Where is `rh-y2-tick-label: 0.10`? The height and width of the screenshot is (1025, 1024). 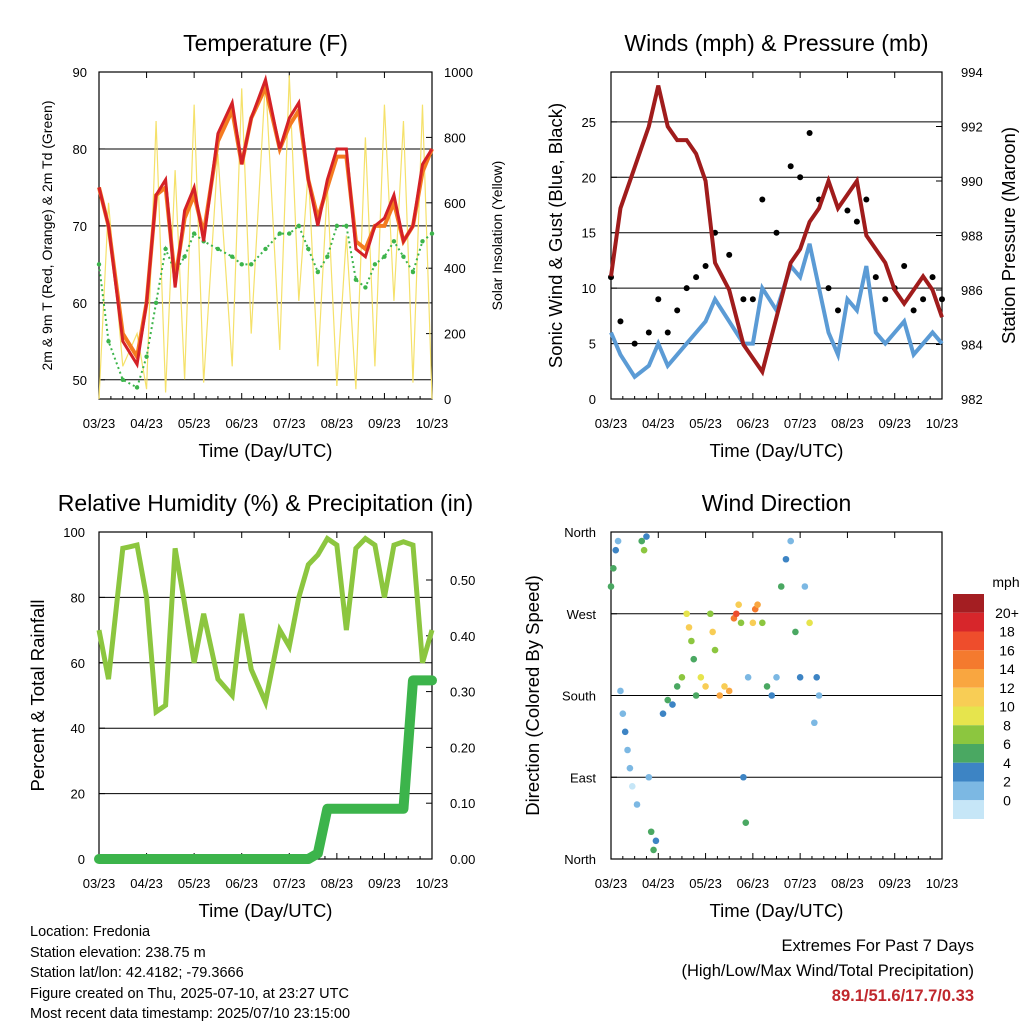
rh-y2-tick-label: 0.10 is located at coordinates (462, 803).